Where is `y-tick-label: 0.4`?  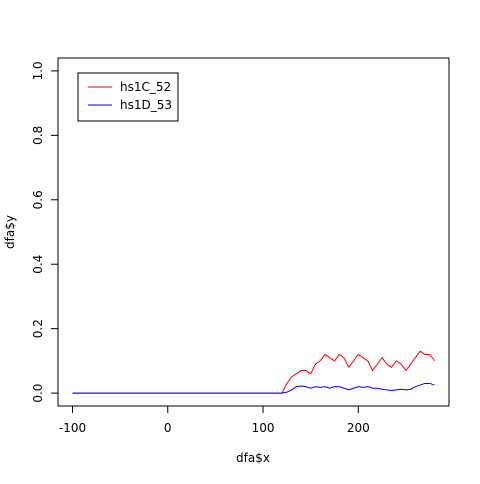
y-tick-label: 0.4 is located at coordinates (38, 264).